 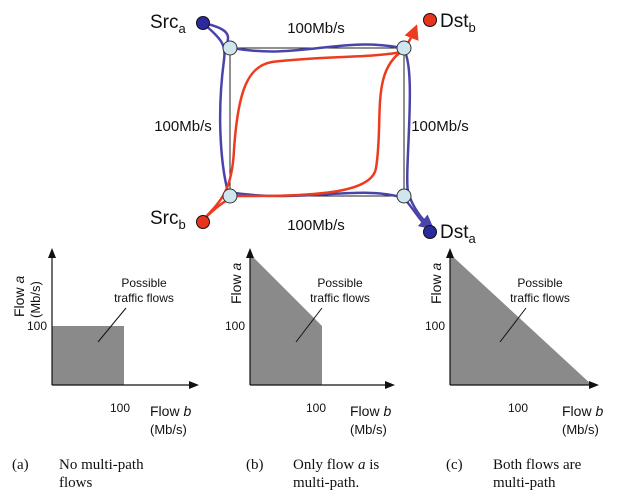 What do you see at coordinates (120, 408) in the screenshot?
I see `tick-x-100-a: 100` at bounding box center [120, 408].